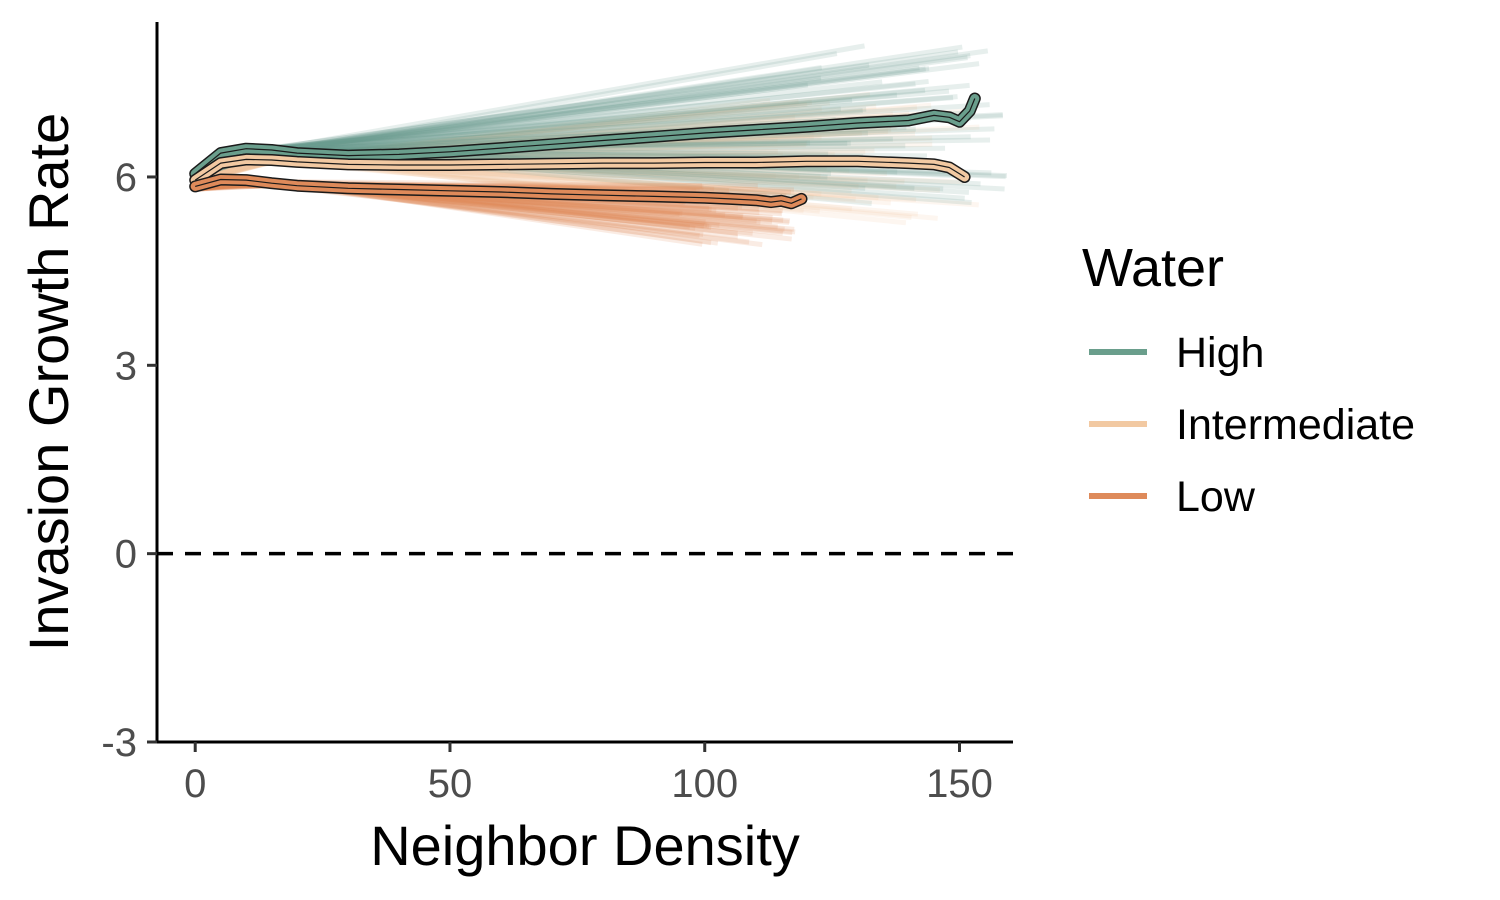 This screenshot has width=1500, height=900. I want to click on x-tick-label: 150, so click(959, 784).